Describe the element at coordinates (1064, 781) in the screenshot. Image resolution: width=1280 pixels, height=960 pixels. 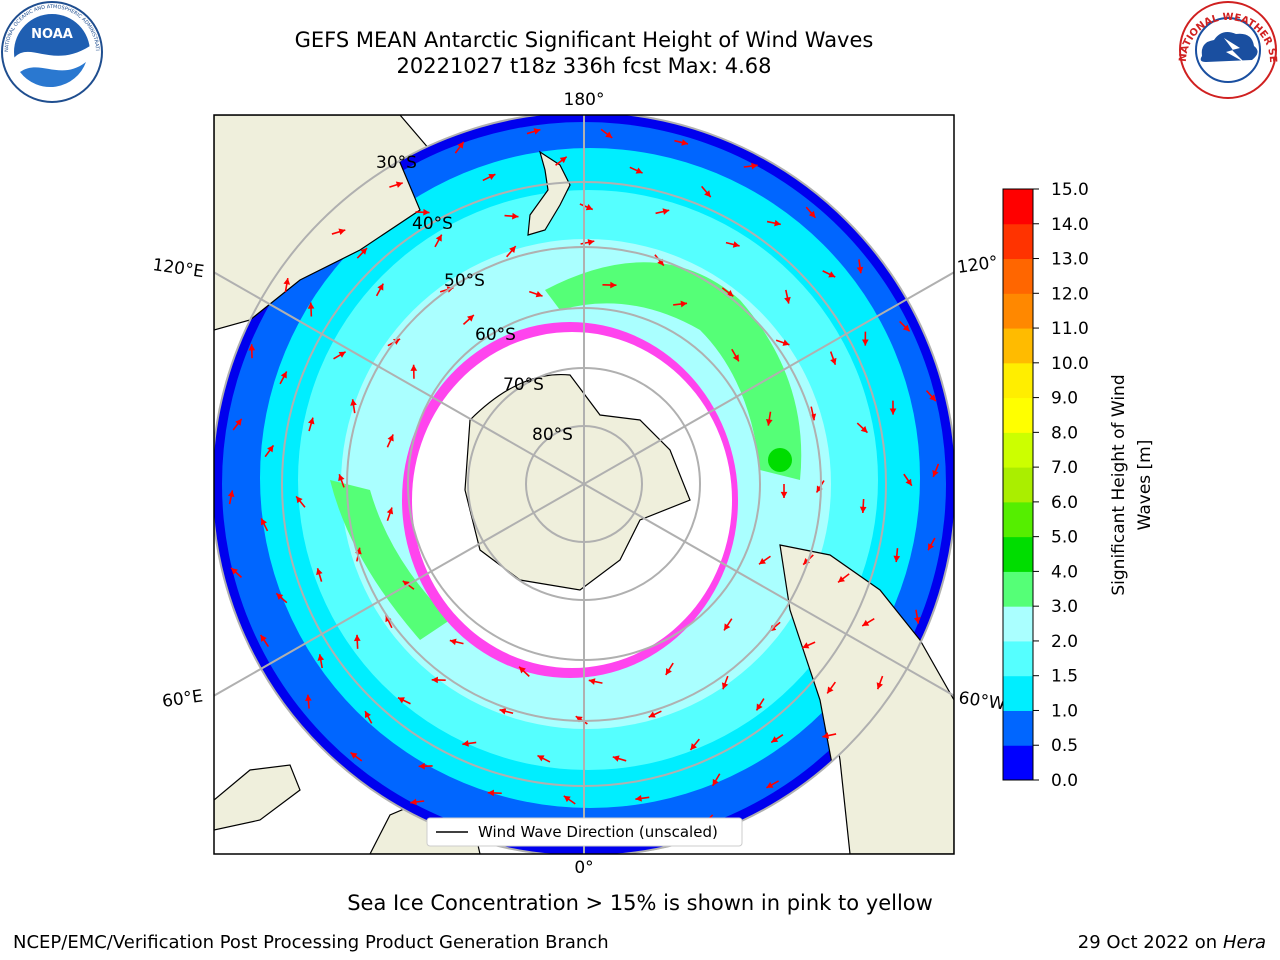
I see `colorbar-tick-label: 0.0` at that location.